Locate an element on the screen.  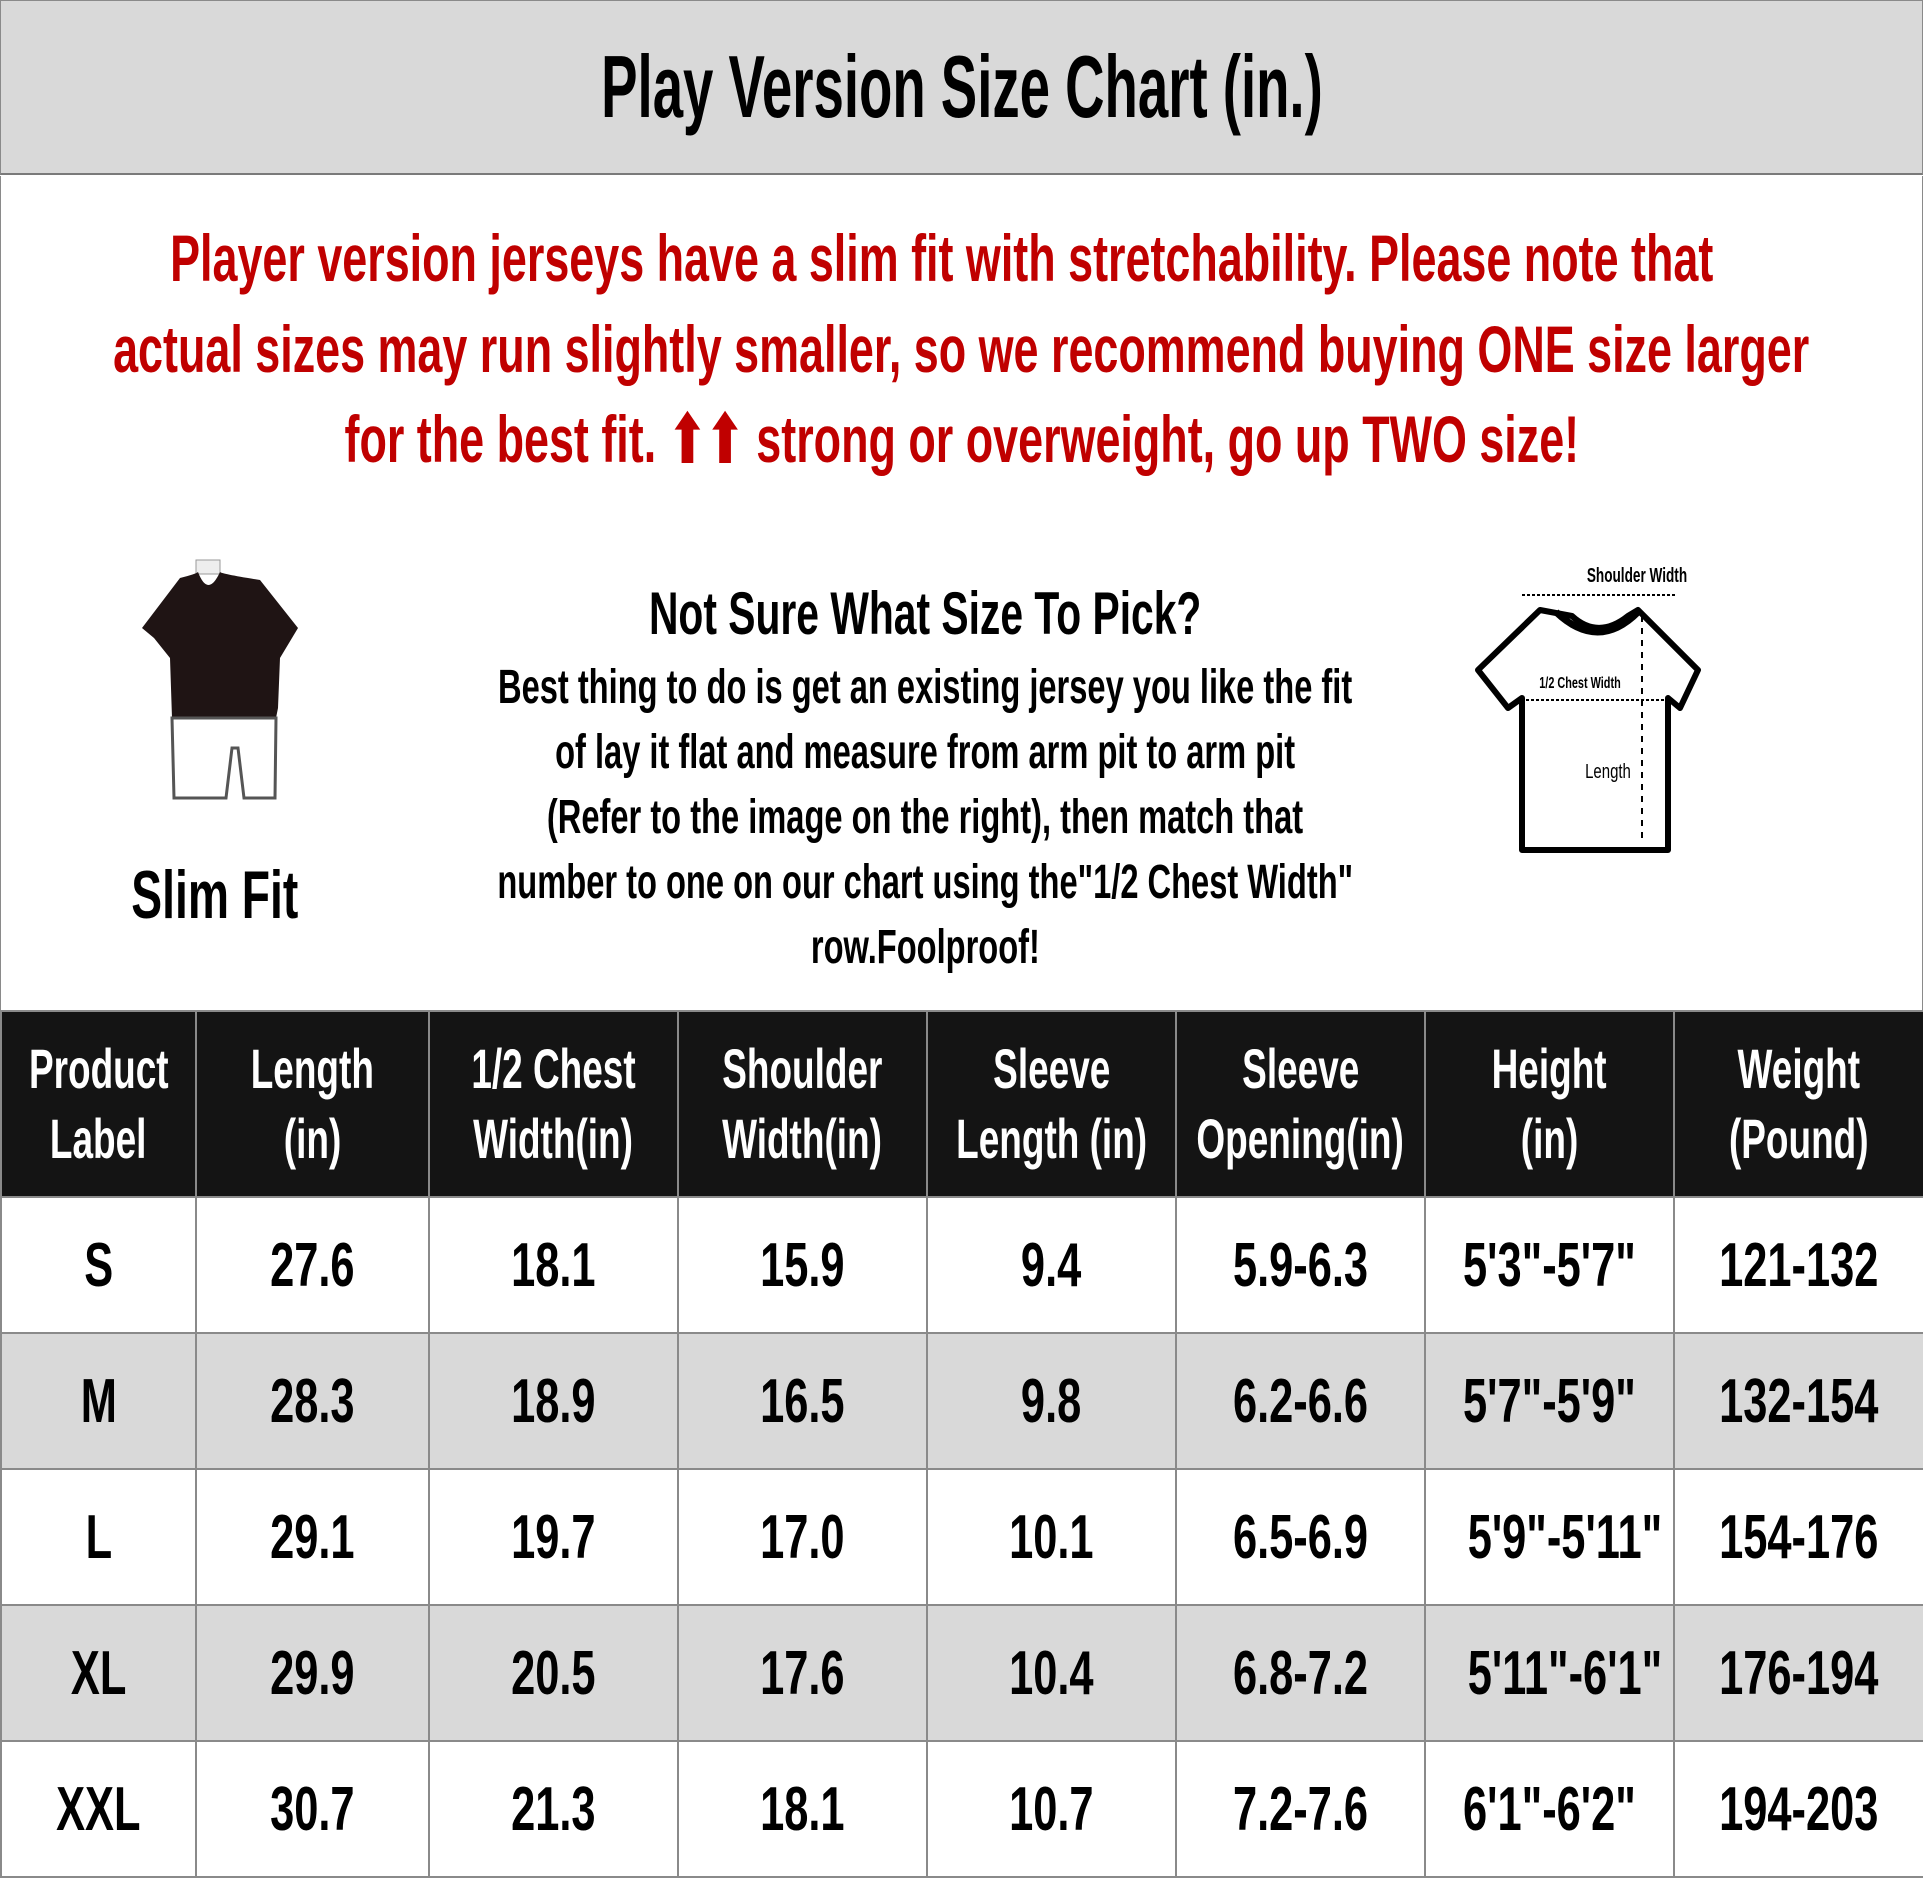
cell-value: 30.7 is located at coordinates (312, 1809).